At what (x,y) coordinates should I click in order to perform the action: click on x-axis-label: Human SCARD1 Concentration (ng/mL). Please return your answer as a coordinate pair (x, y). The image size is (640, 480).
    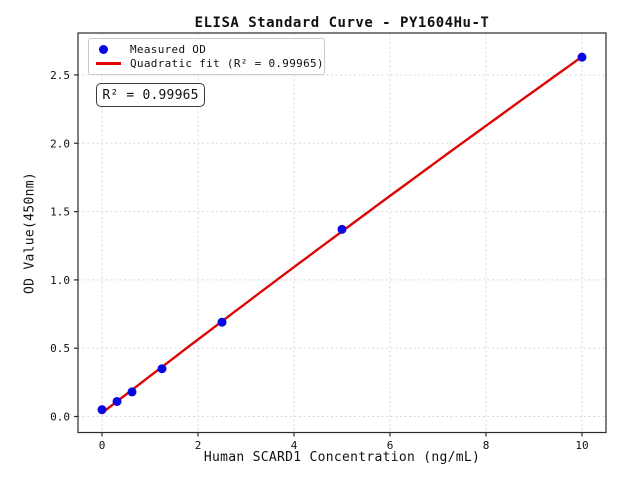
    Looking at the image, I should click on (342, 457).